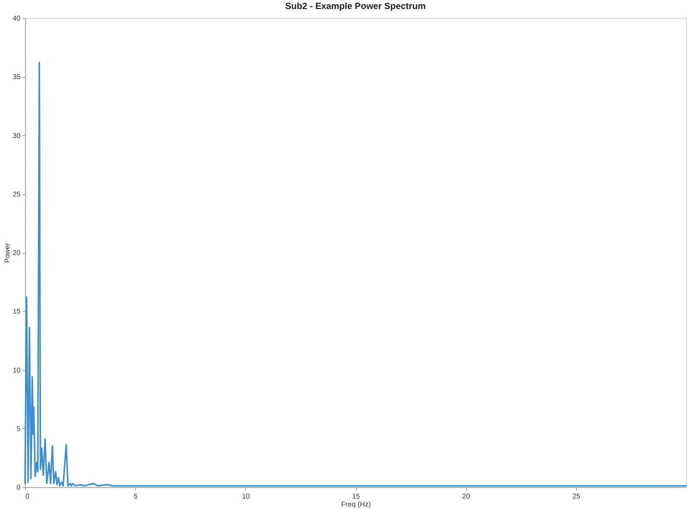 Image resolution: width=689 pixels, height=509 pixels. Describe the element at coordinates (355, 6) in the screenshot. I see `chart-title: Sub2 - Example Power Spectrum` at that location.